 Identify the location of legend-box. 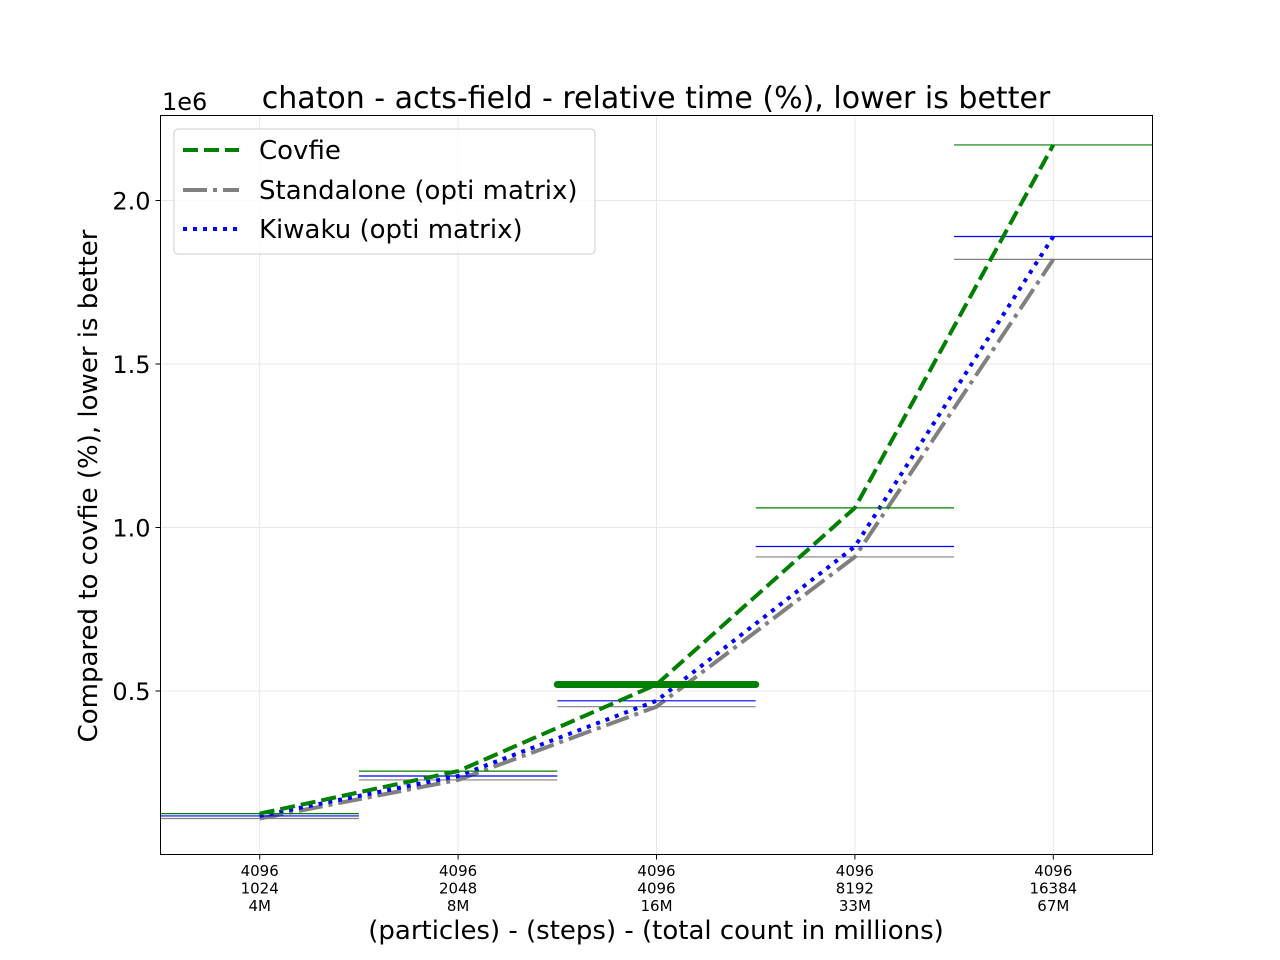
(384, 191).